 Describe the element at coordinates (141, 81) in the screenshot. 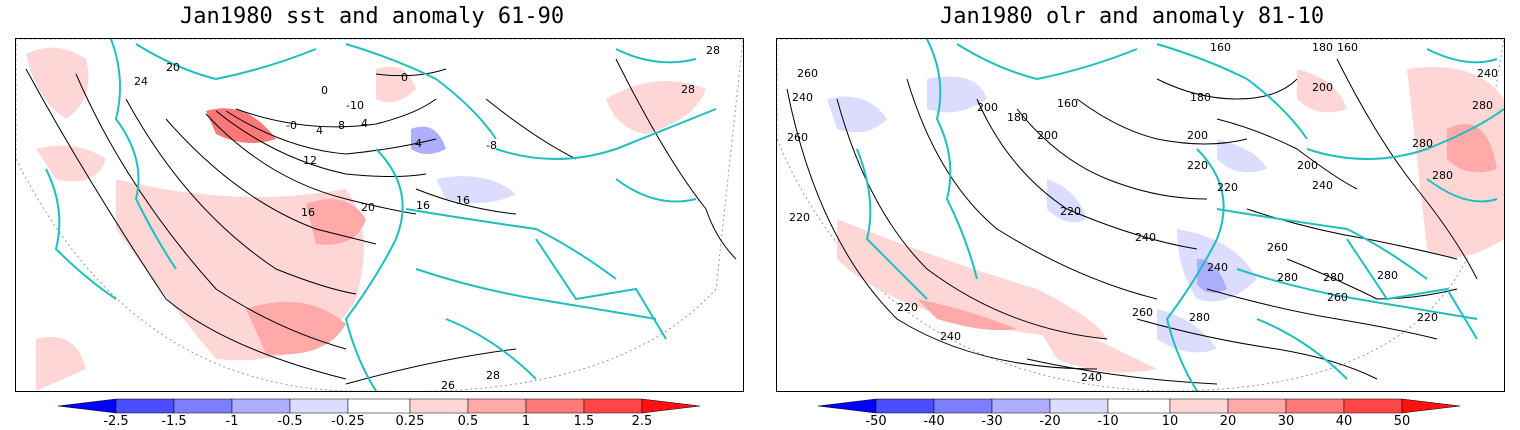

I see `contour-label: 24` at that location.